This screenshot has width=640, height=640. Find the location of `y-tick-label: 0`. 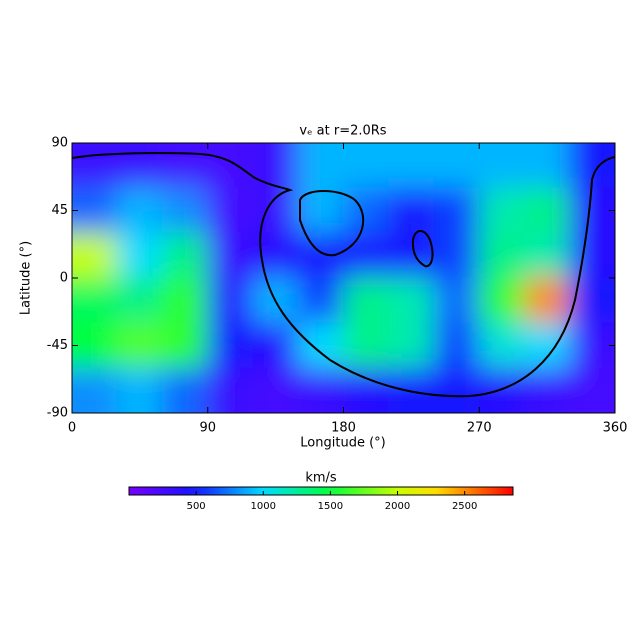

y-tick-label: 0 is located at coordinates (64, 278).